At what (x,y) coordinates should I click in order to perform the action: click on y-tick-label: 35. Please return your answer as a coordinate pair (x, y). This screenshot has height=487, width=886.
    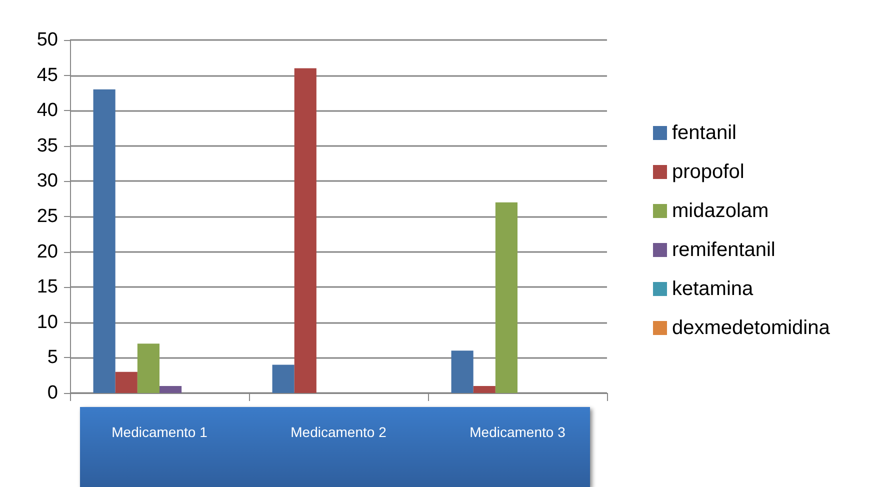
    Looking at the image, I should click on (47, 145).